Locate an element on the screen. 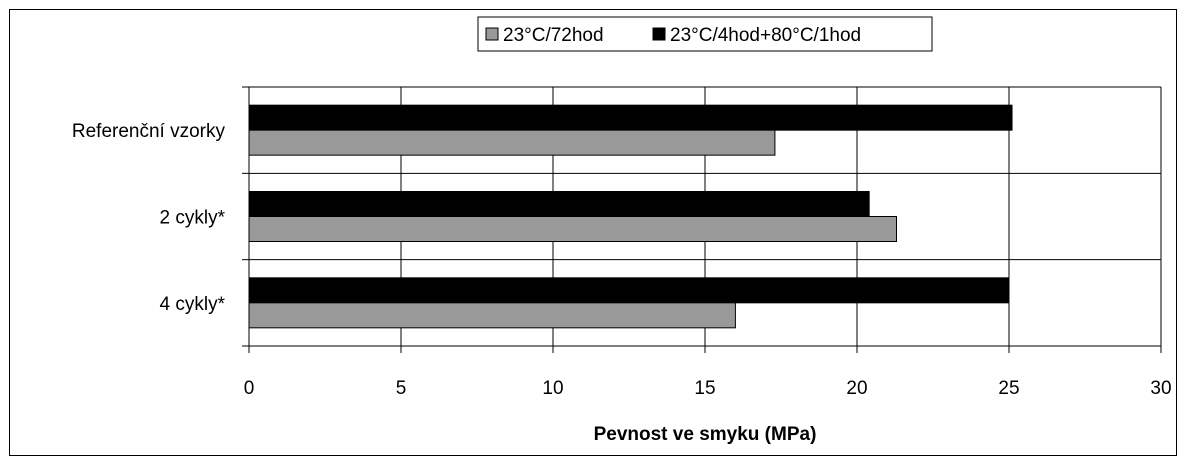  x-tick-label: 20 is located at coordinates (856, 388).